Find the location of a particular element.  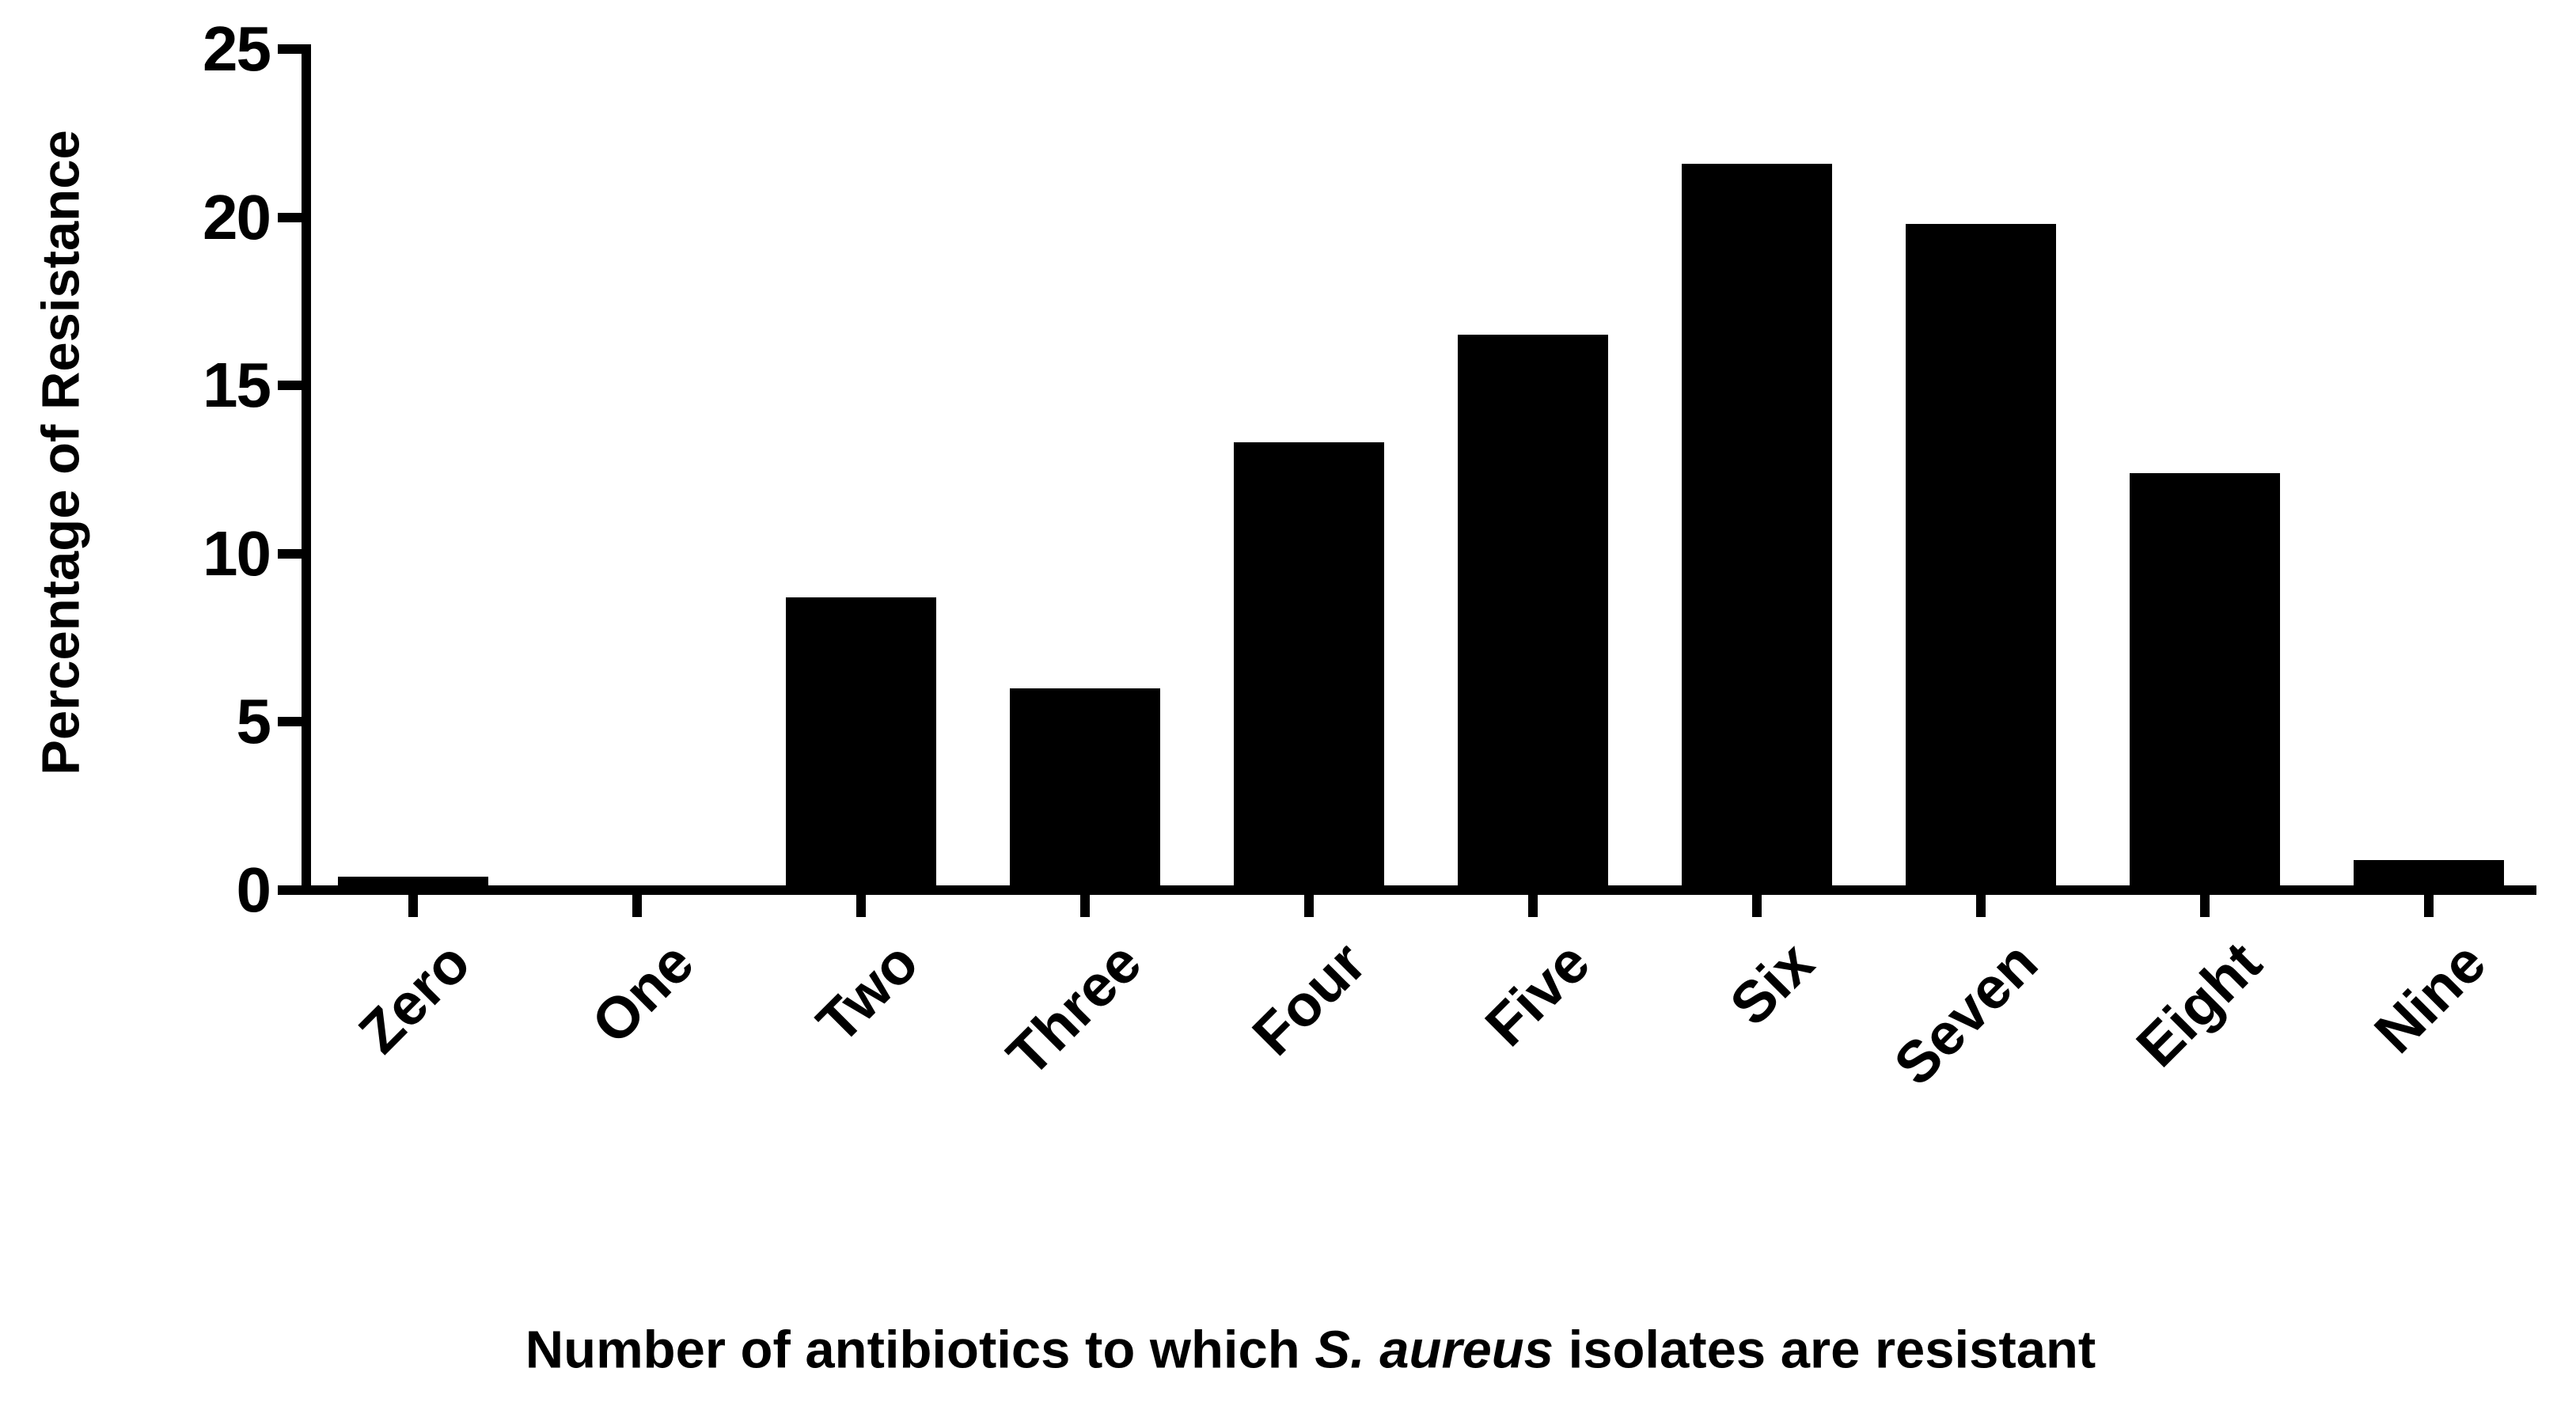

y-tick-label: 20 is located at coordinates (237, 216).